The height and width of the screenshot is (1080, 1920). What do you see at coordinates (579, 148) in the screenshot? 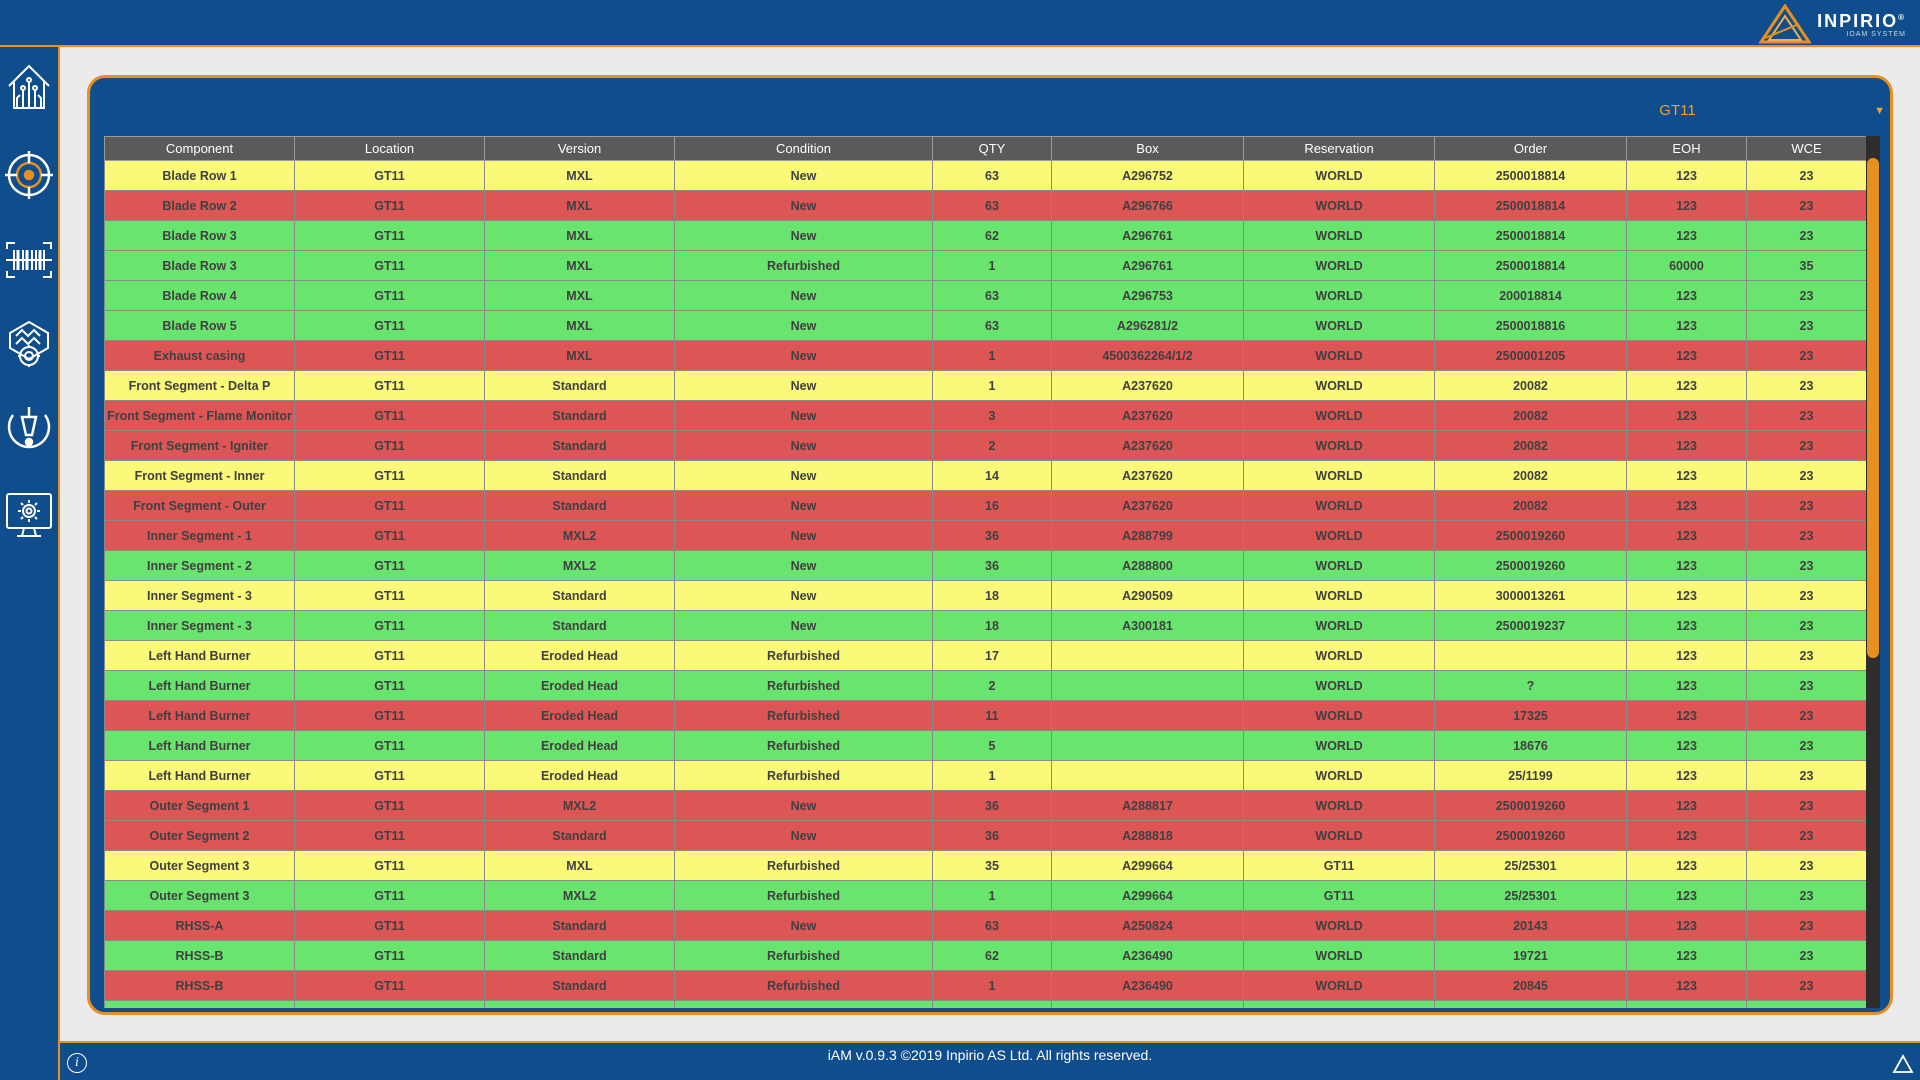
I see `column-header: Version` at bounding box center [579, 148].